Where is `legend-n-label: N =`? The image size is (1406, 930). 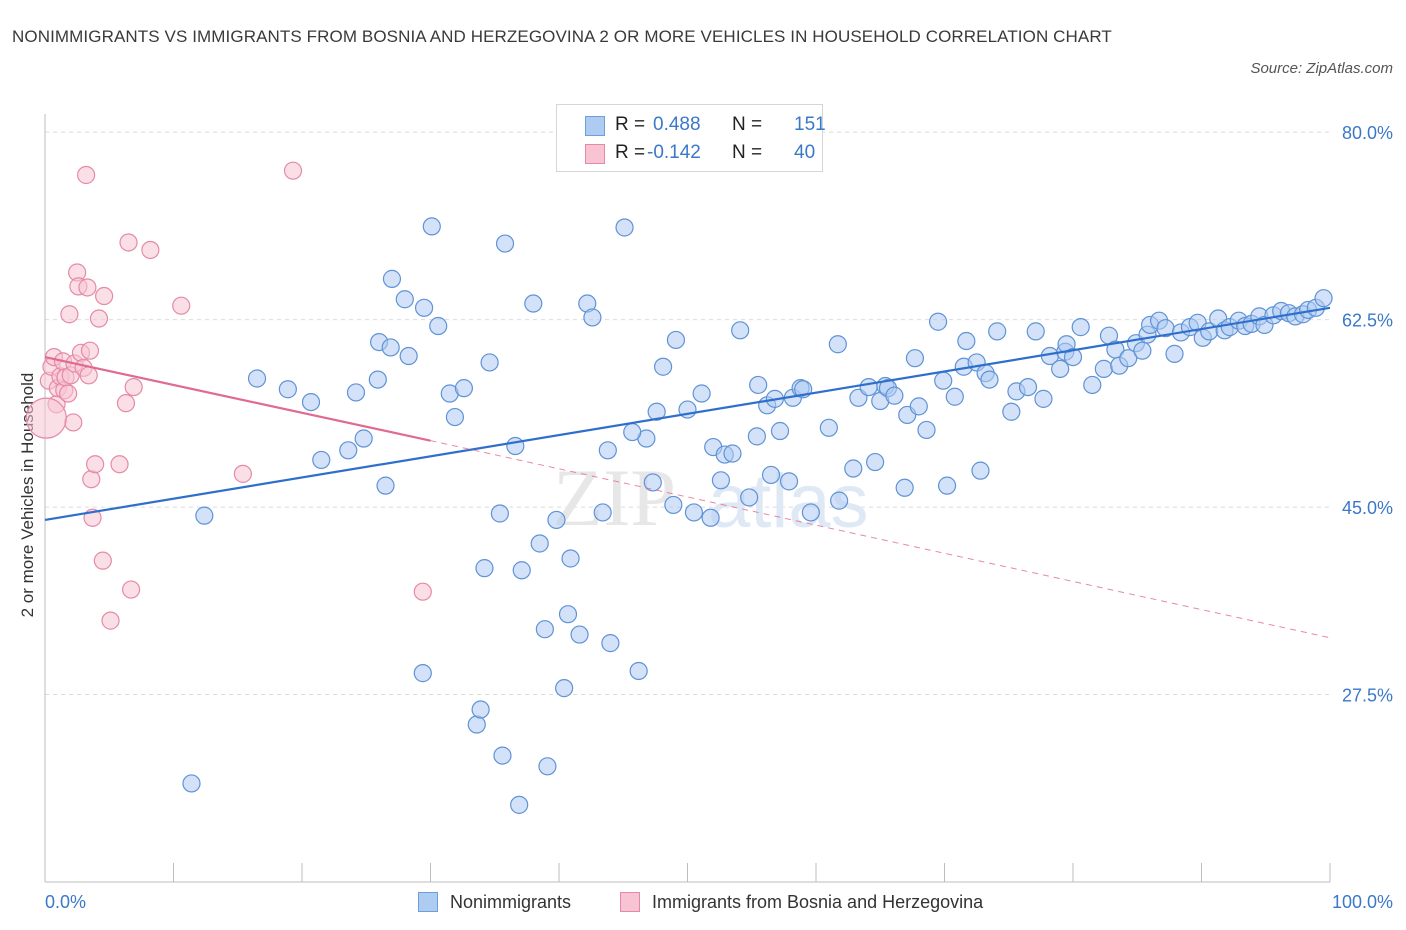
legend-n-label: N = is located at coordinates (747, 152).